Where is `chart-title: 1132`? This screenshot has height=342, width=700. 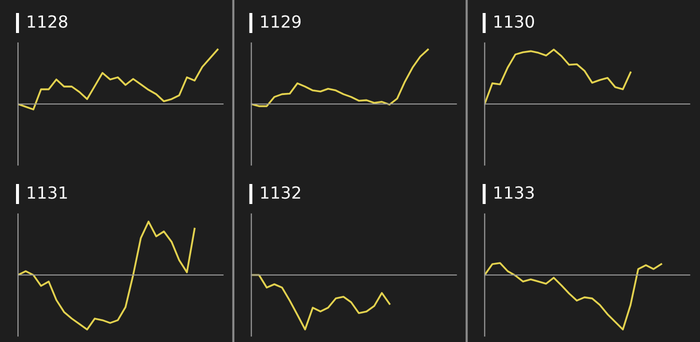 chart-title: 1132 is located at coordinates (280, 192).